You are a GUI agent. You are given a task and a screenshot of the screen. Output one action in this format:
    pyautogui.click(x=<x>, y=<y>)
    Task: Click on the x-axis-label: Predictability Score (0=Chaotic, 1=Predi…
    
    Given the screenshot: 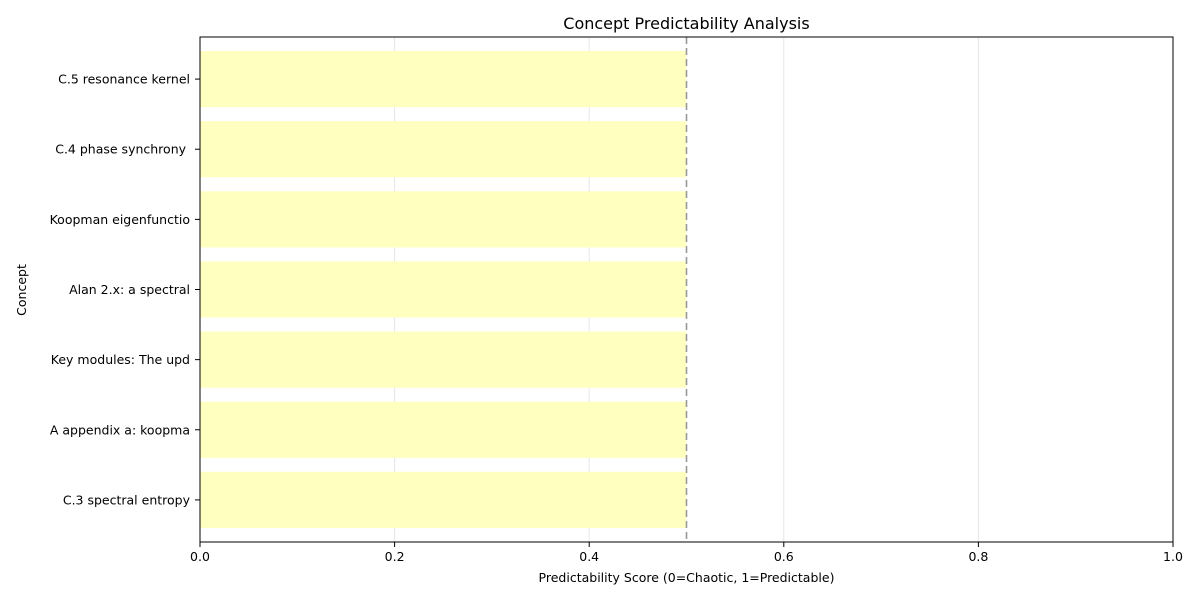 What is the action you would take?
    pyautogui.click(x=687, y=577)
    